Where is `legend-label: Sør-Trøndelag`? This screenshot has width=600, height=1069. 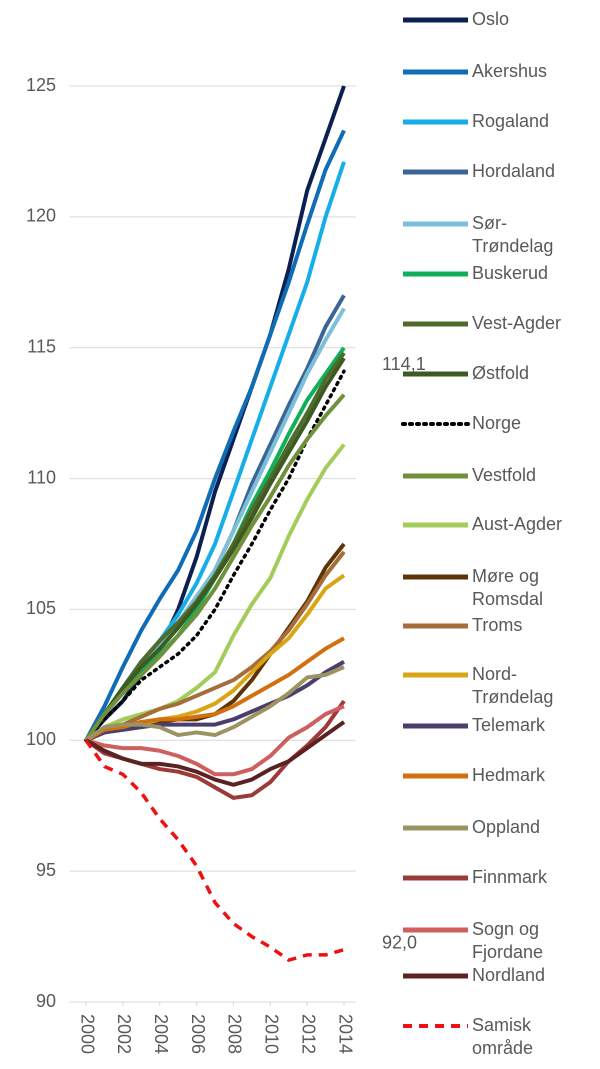
legend-label: Sør-Trøndelag is located at coordinates (513, 234).